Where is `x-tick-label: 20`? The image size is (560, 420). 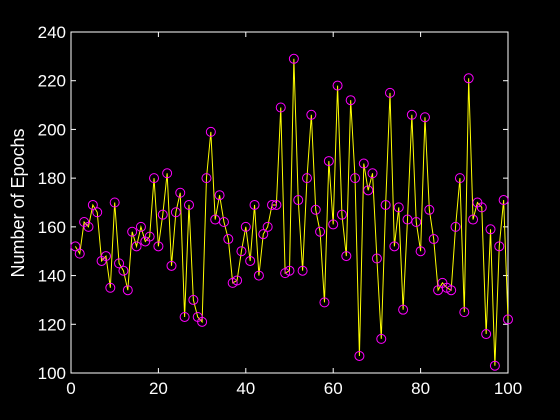
x-tick-label: 20 is located at coordinates (158, 388).